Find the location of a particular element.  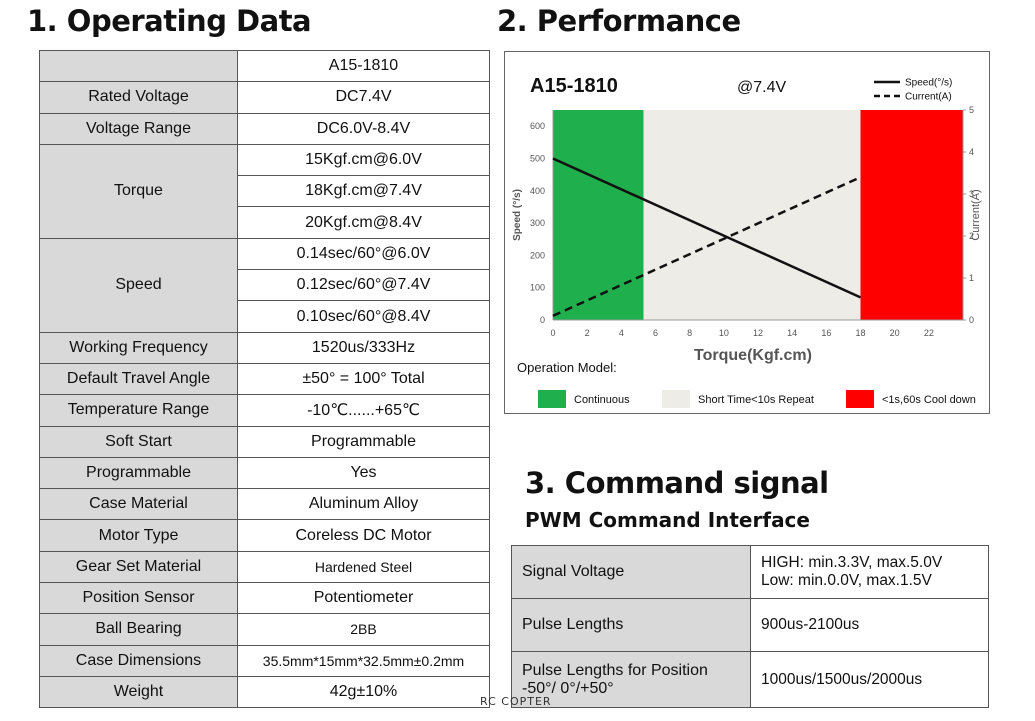

x-tick-label: 20 is located at coordinates (895, 333).